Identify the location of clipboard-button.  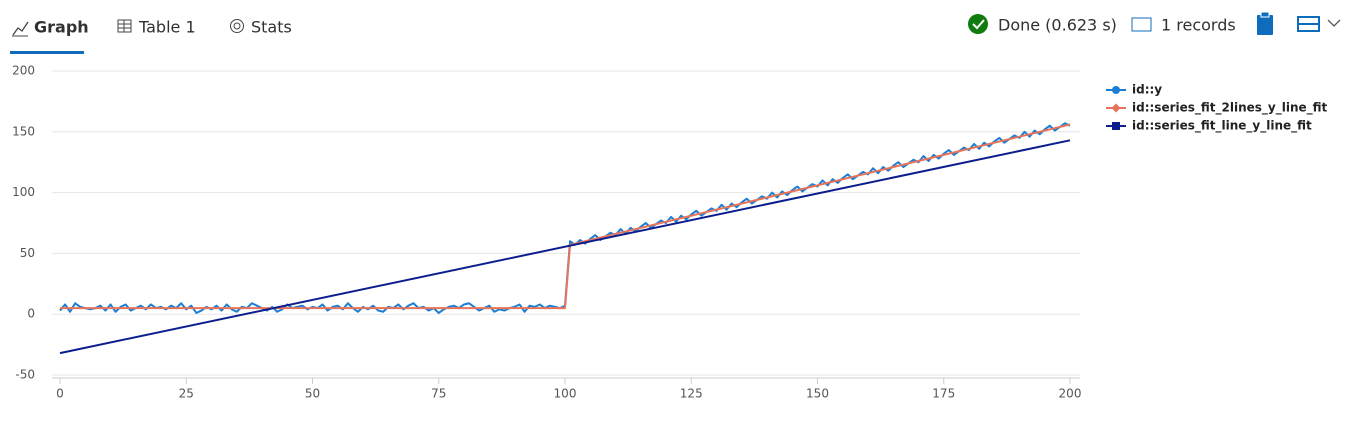
(1265, 23).